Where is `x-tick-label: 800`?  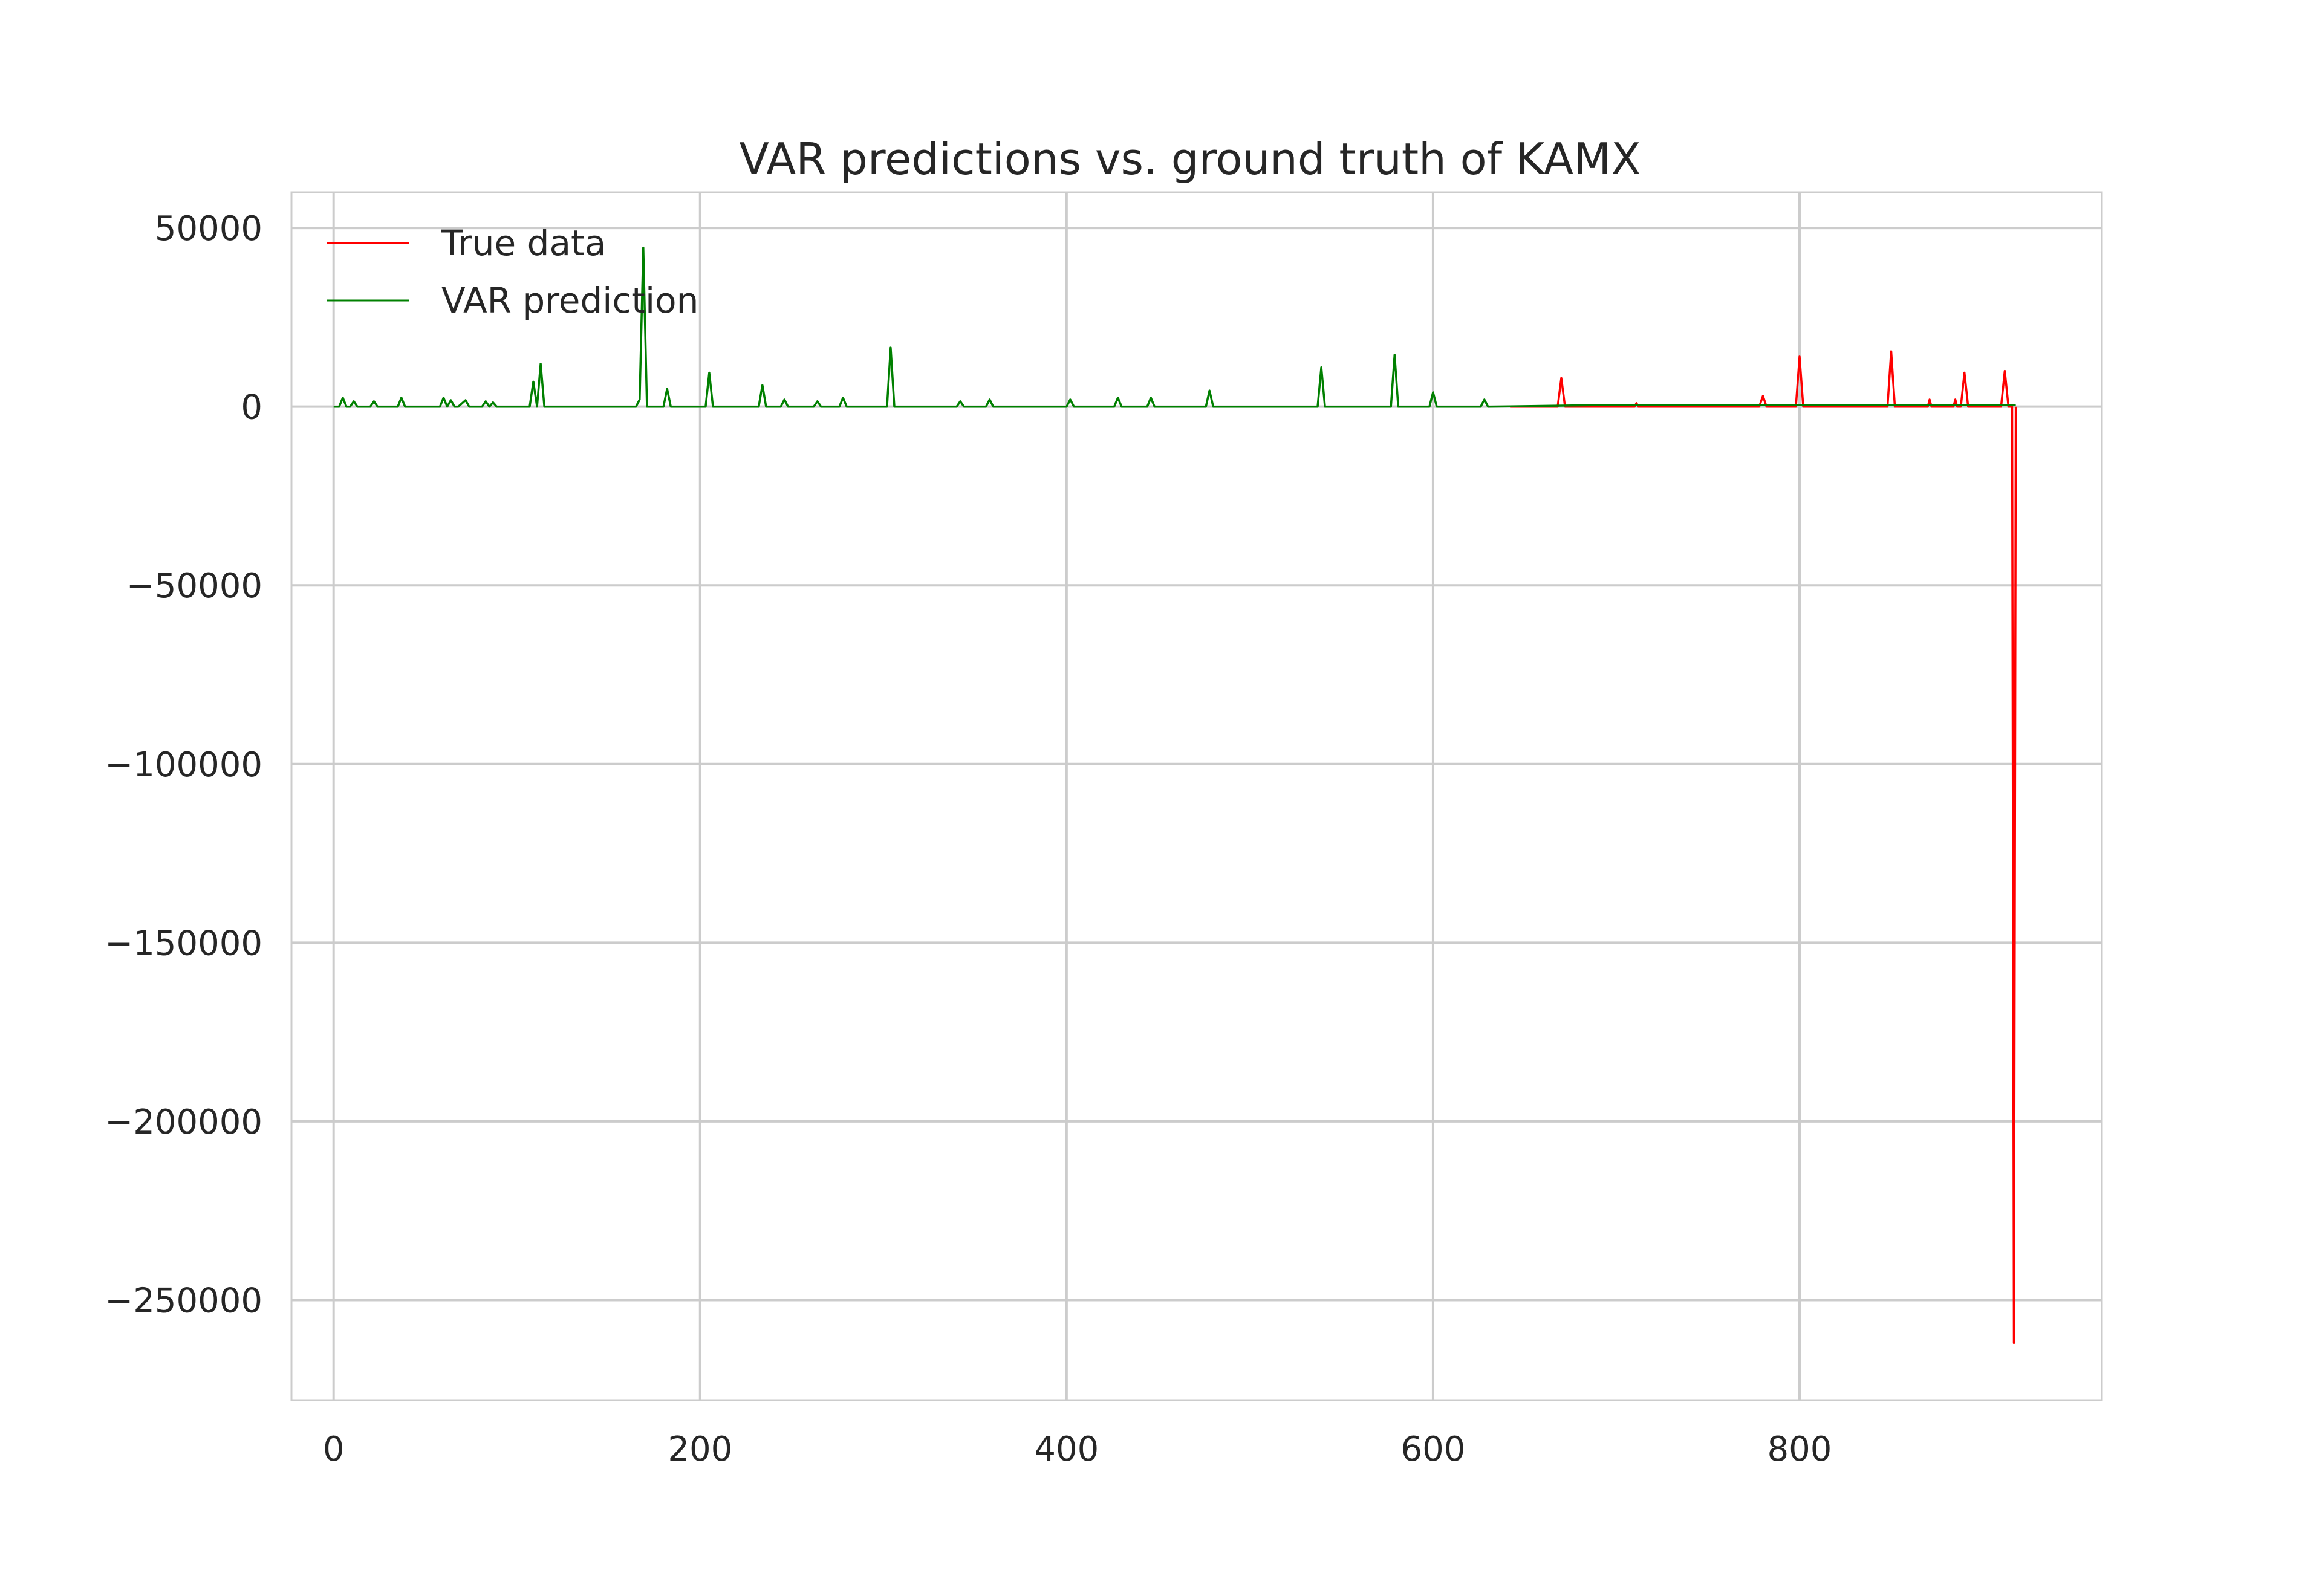 x-tick-label: 800 is located at coordinates (1800, 1449).